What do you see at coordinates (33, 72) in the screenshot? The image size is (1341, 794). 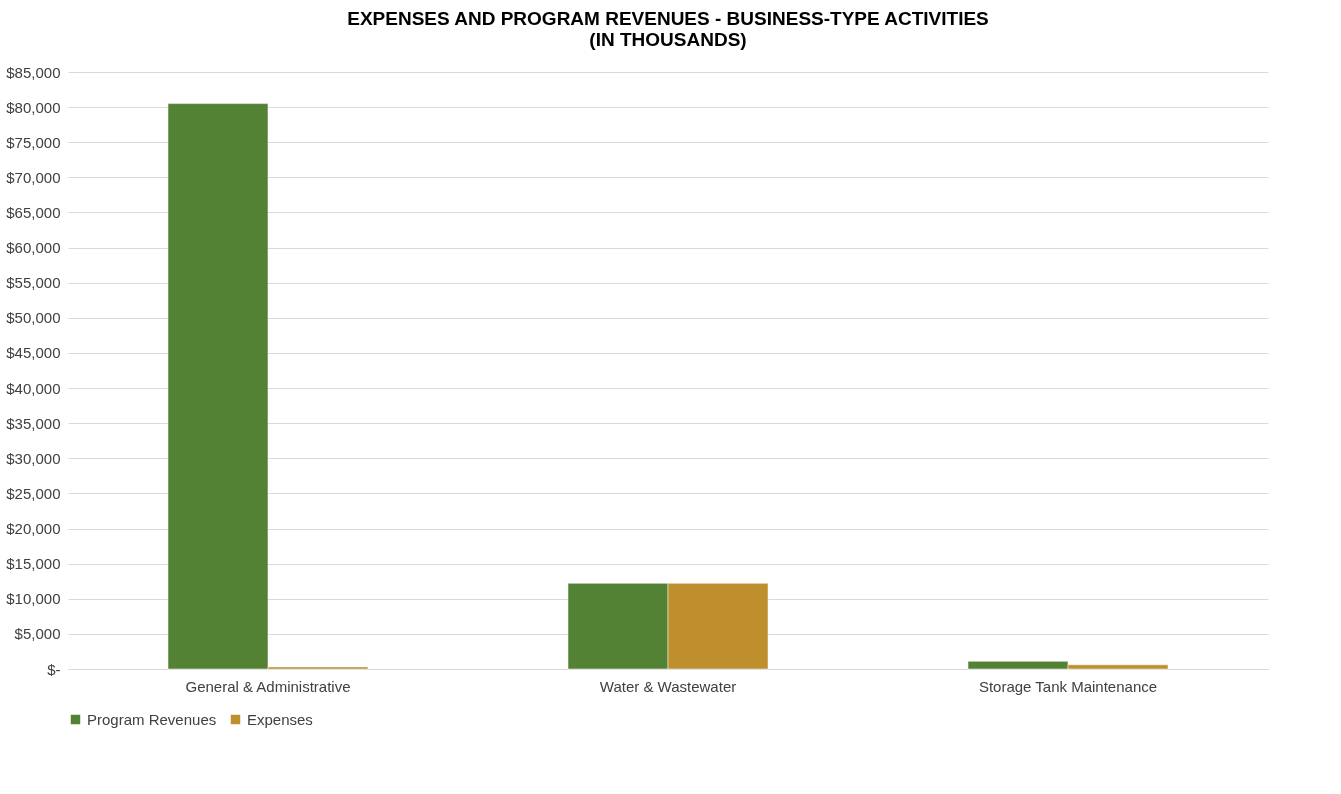 I see `y-tick-label: $85,000` at bounding box center [33, 72].